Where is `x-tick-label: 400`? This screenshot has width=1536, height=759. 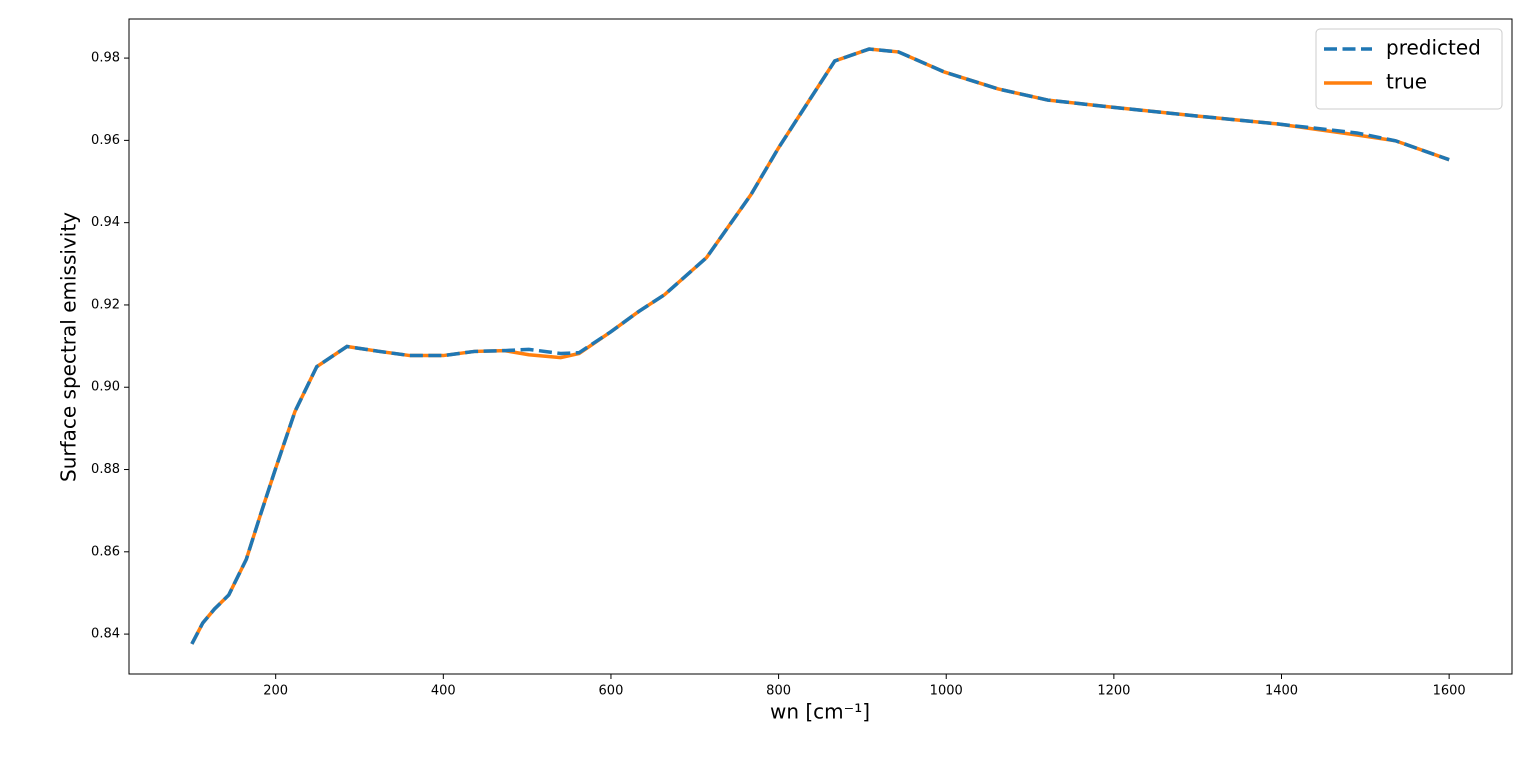
x-tick-label: 400 is located at coordinates (443, 691).